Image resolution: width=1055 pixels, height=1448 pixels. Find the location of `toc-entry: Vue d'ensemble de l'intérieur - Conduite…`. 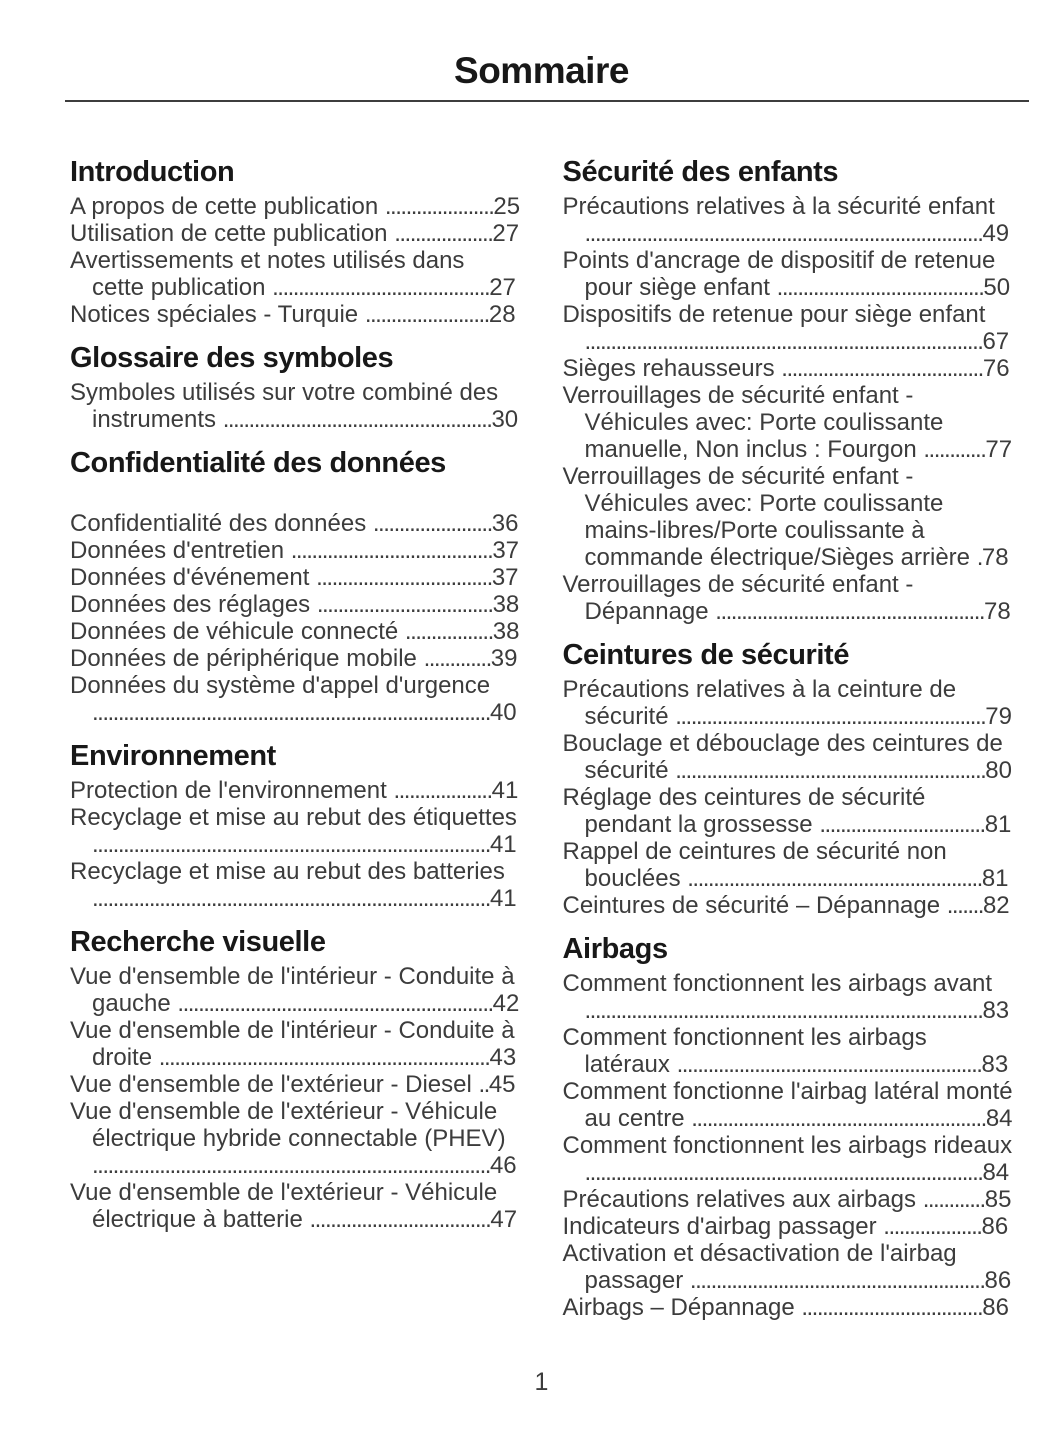

toc-entry: Vue d'ensemble de l'intérieur - Conduite… is located at coordinates (295, 990).